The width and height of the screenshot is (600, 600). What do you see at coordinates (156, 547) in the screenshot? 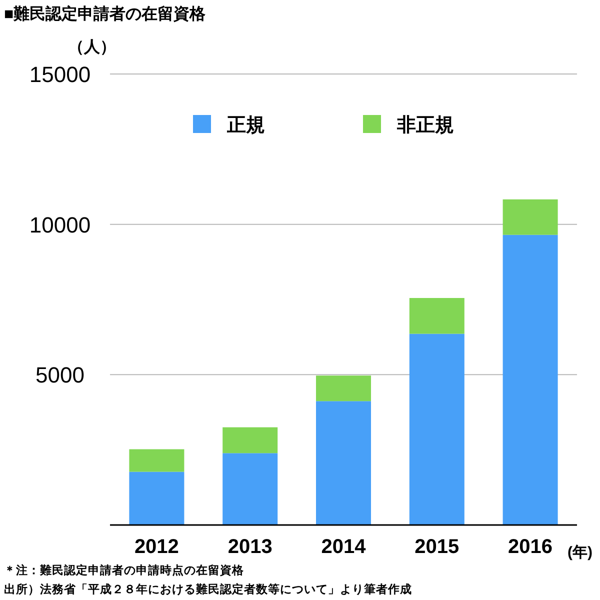
I see `x-tick-label: 2012` at bounding box center [156, 547].